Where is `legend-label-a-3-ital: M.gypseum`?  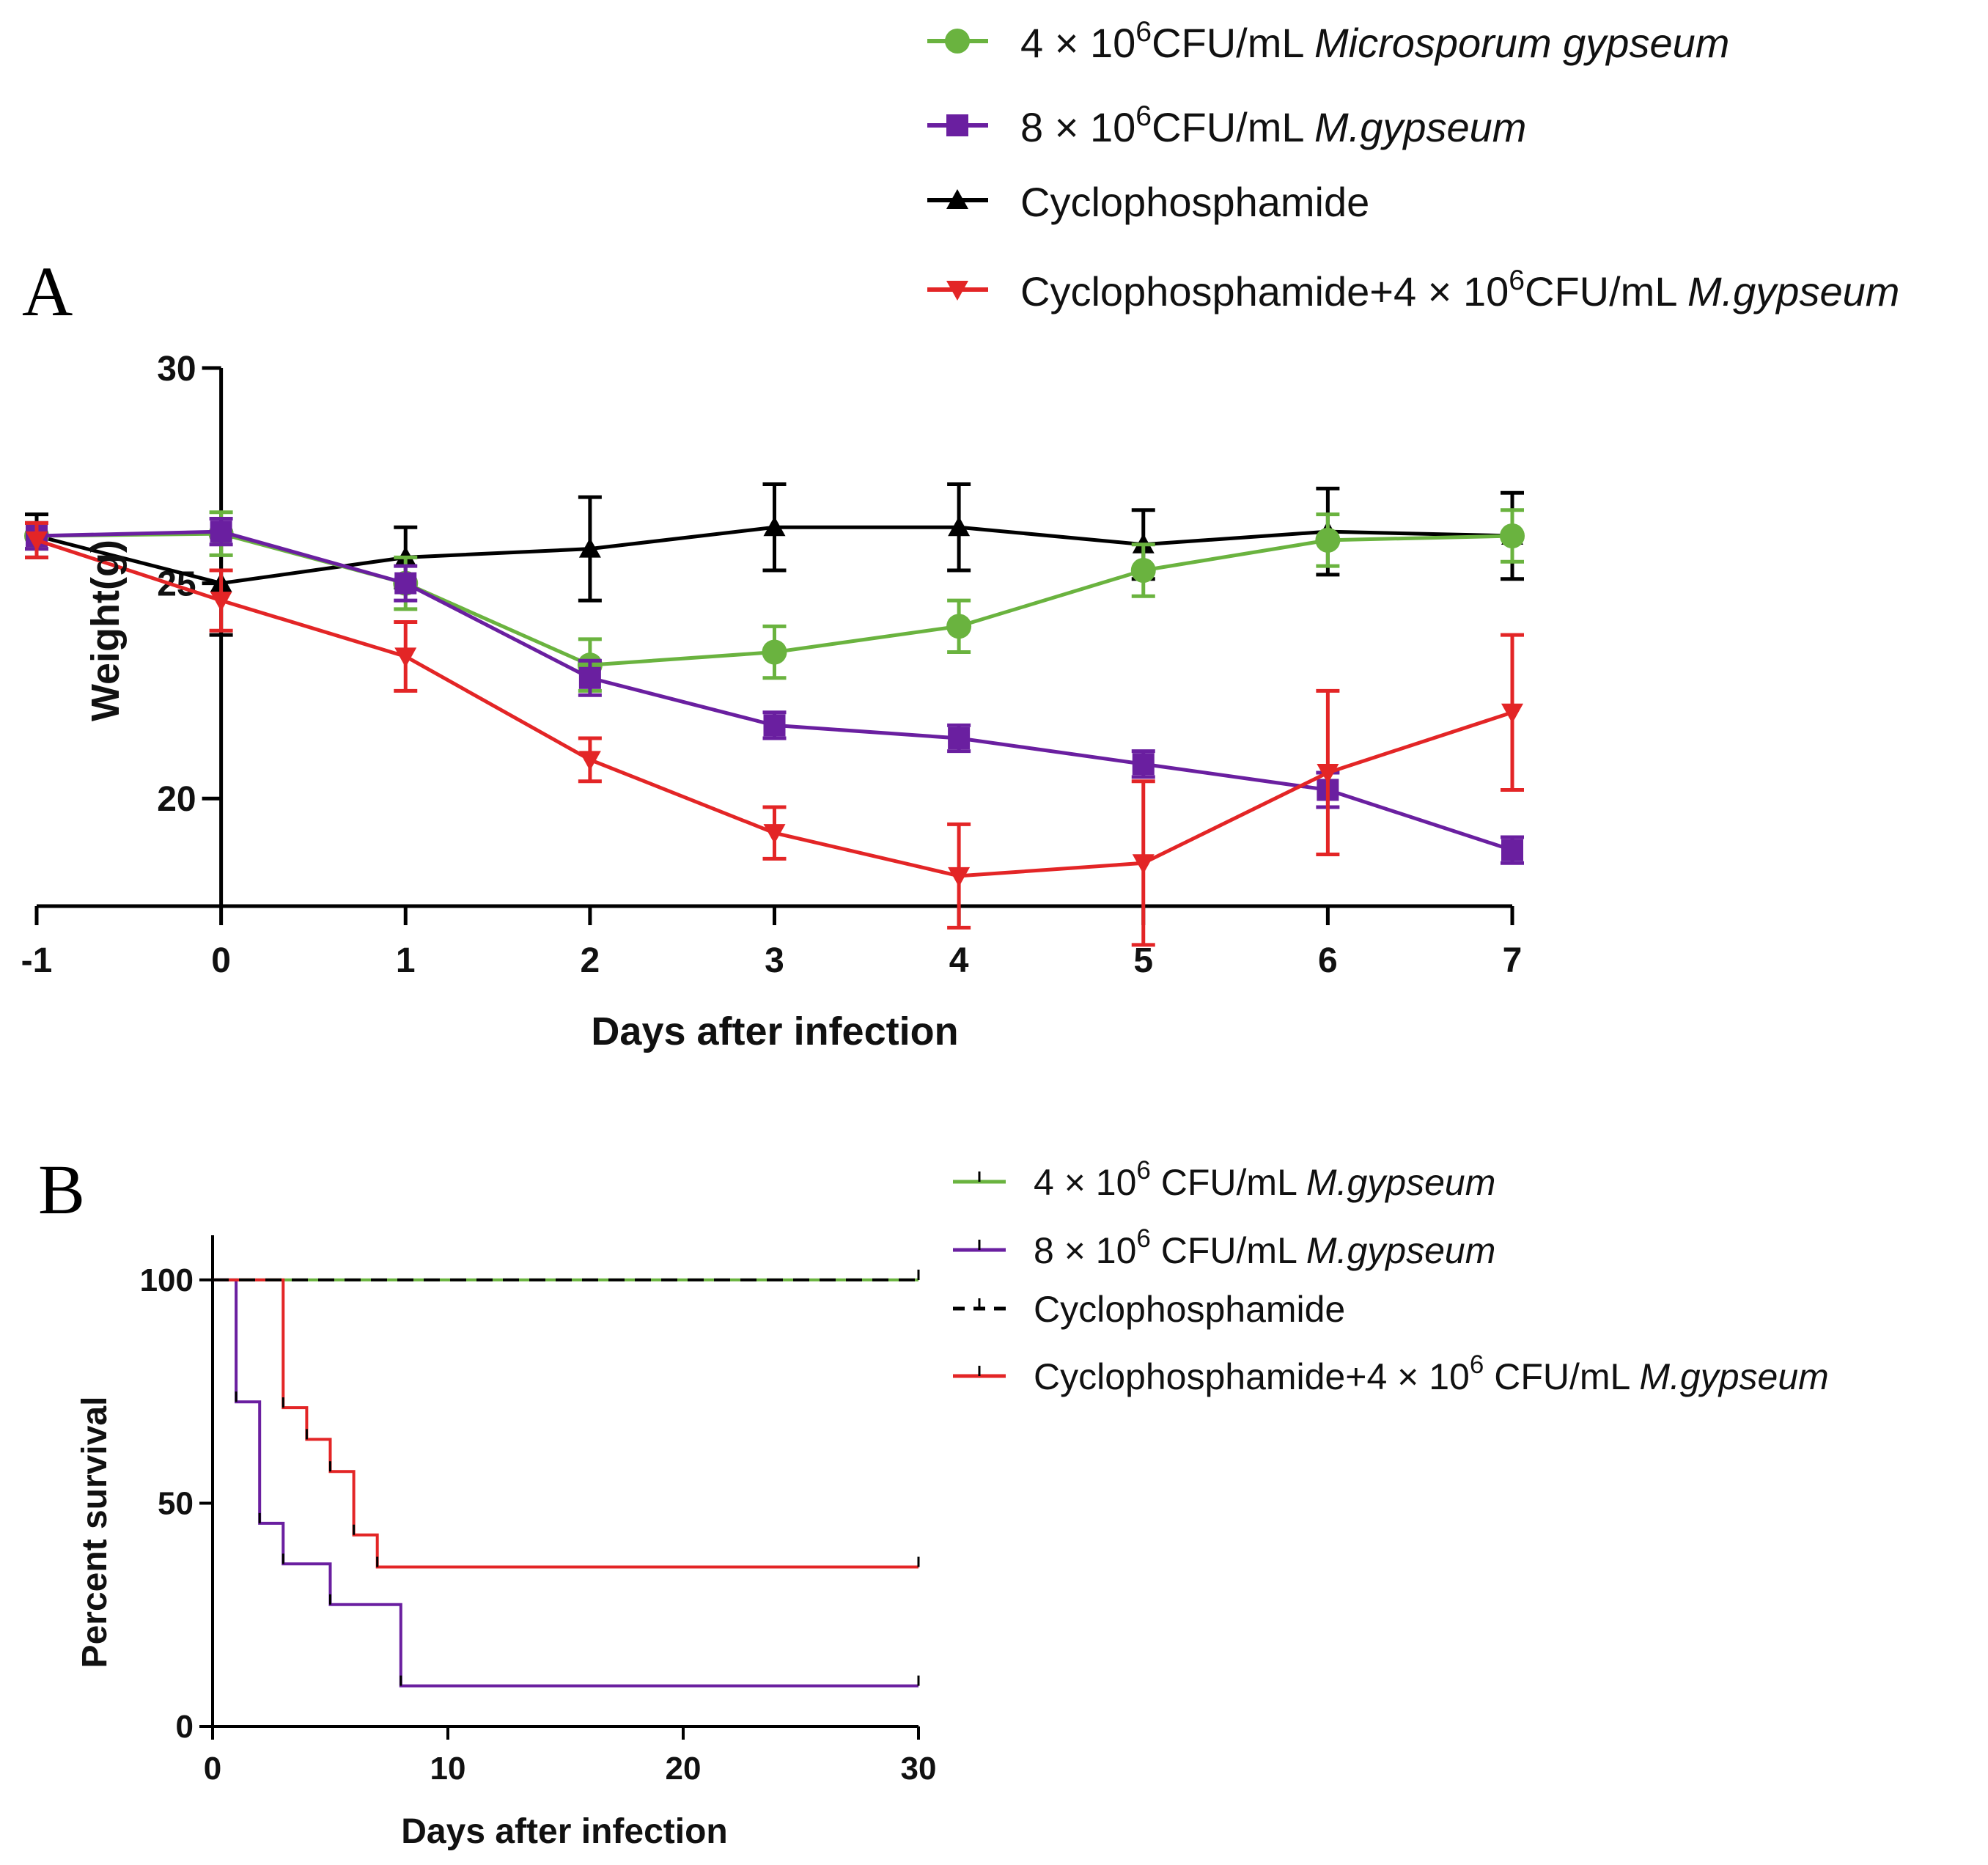 legend-label-a-3-ital: M.gypseum is located at coordinates (1793, 291).